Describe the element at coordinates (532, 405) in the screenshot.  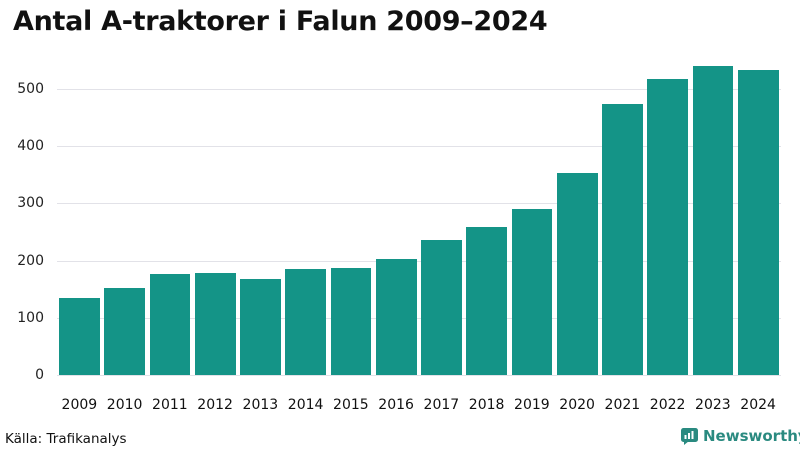
I see `x-tick-label: 2019` at that location.